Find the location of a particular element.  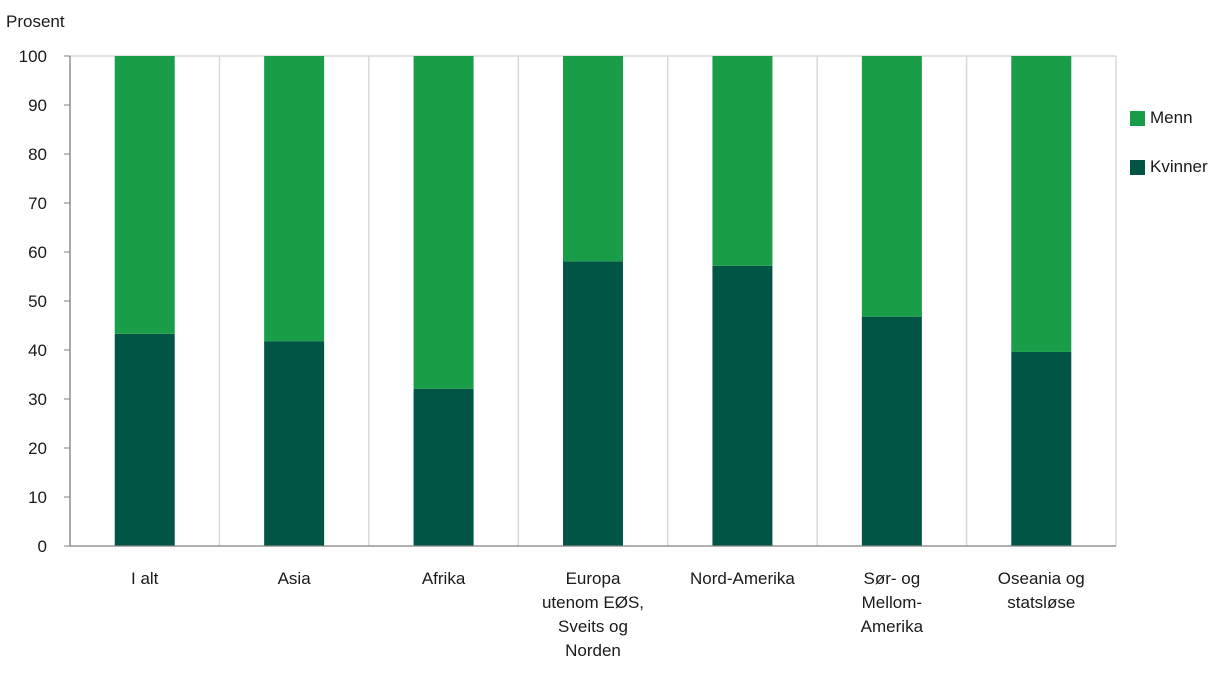

y-tick-label: 30 is located at coordinates (37, 399).